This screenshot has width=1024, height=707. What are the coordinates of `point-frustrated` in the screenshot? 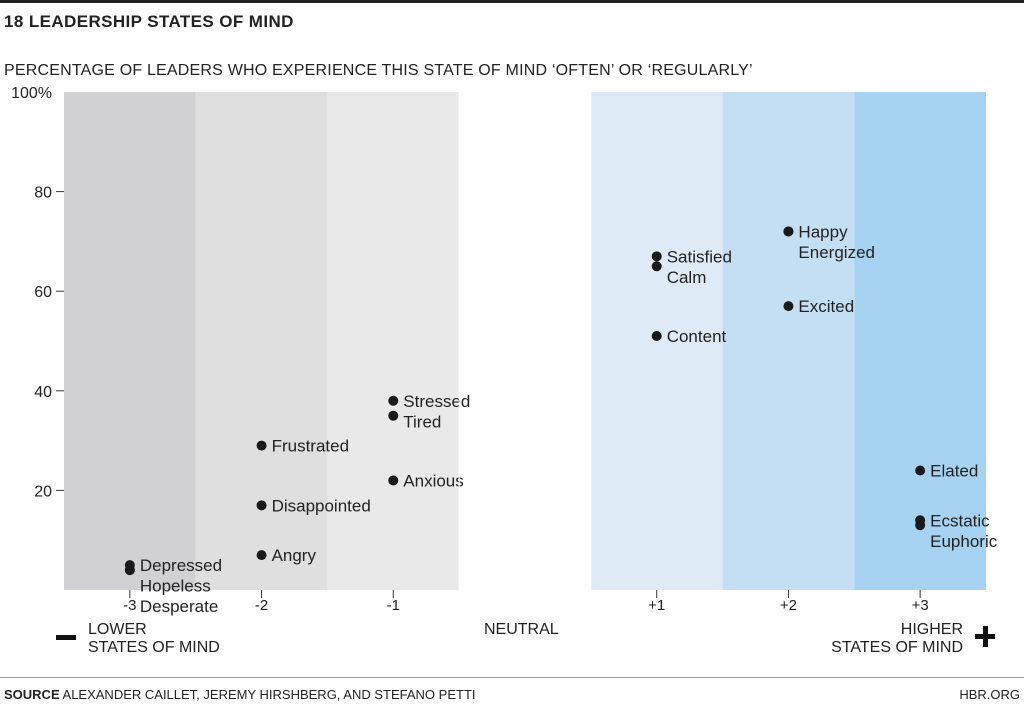 It's located at (261, 445).